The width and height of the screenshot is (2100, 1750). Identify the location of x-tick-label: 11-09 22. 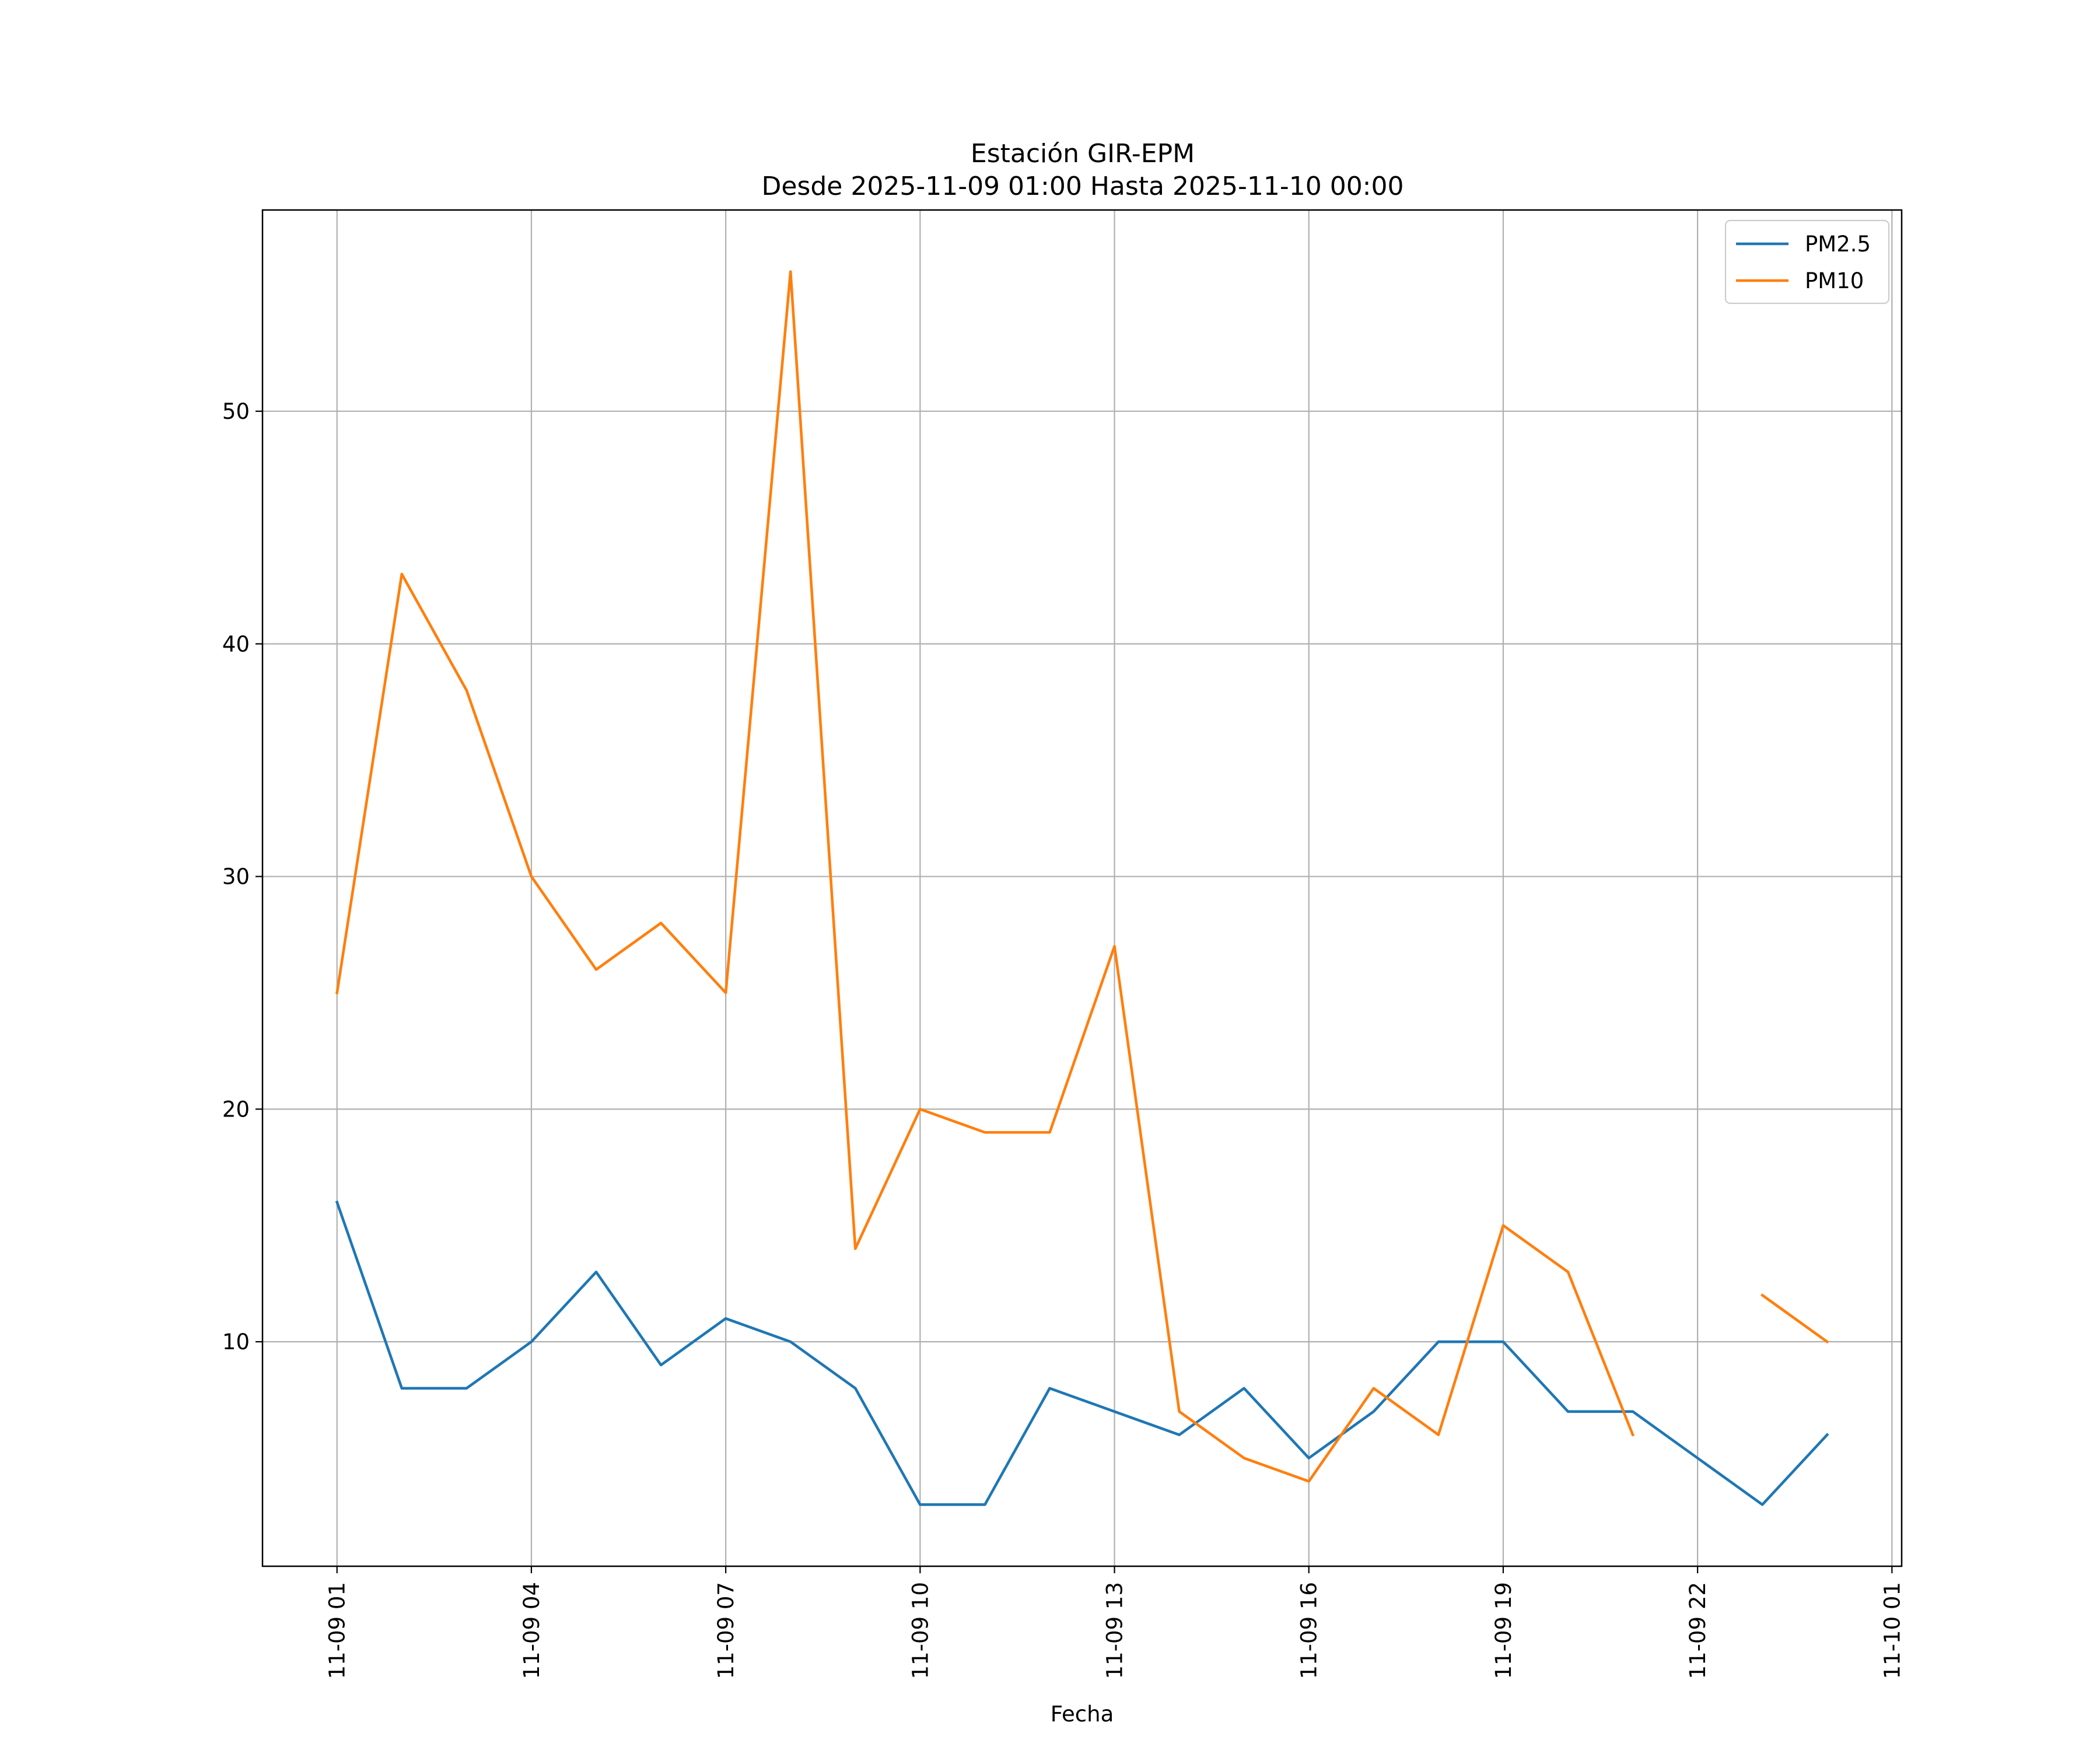
(1697, 1630).